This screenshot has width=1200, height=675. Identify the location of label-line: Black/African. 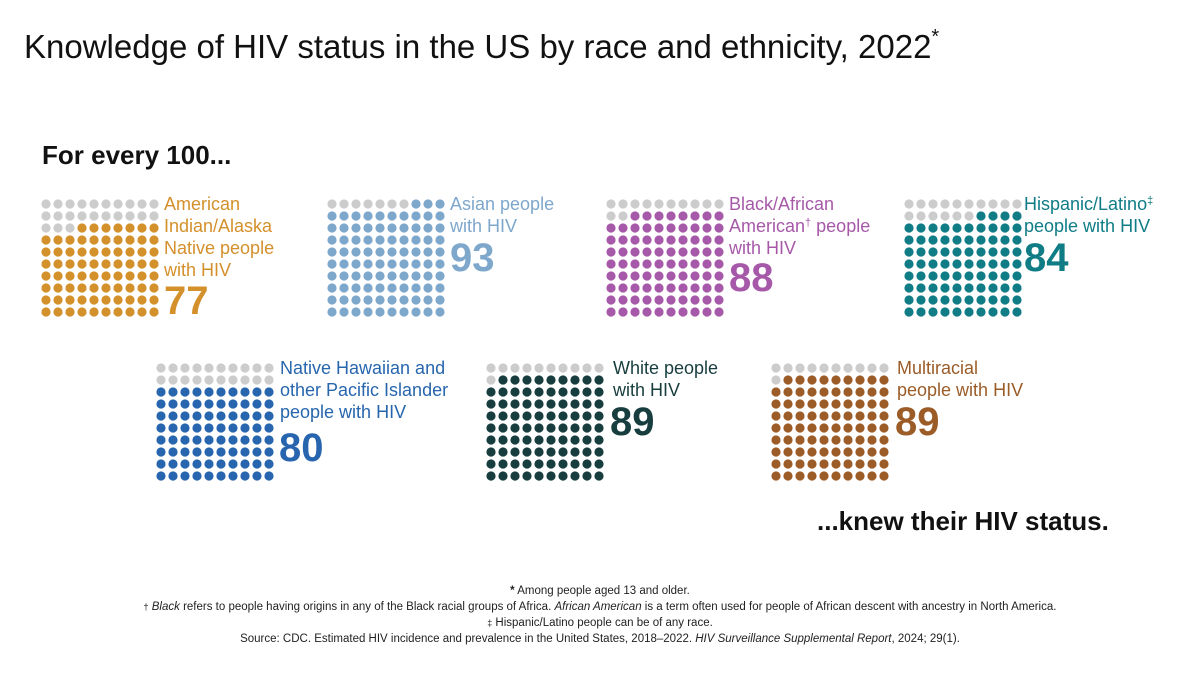
(782, 204).